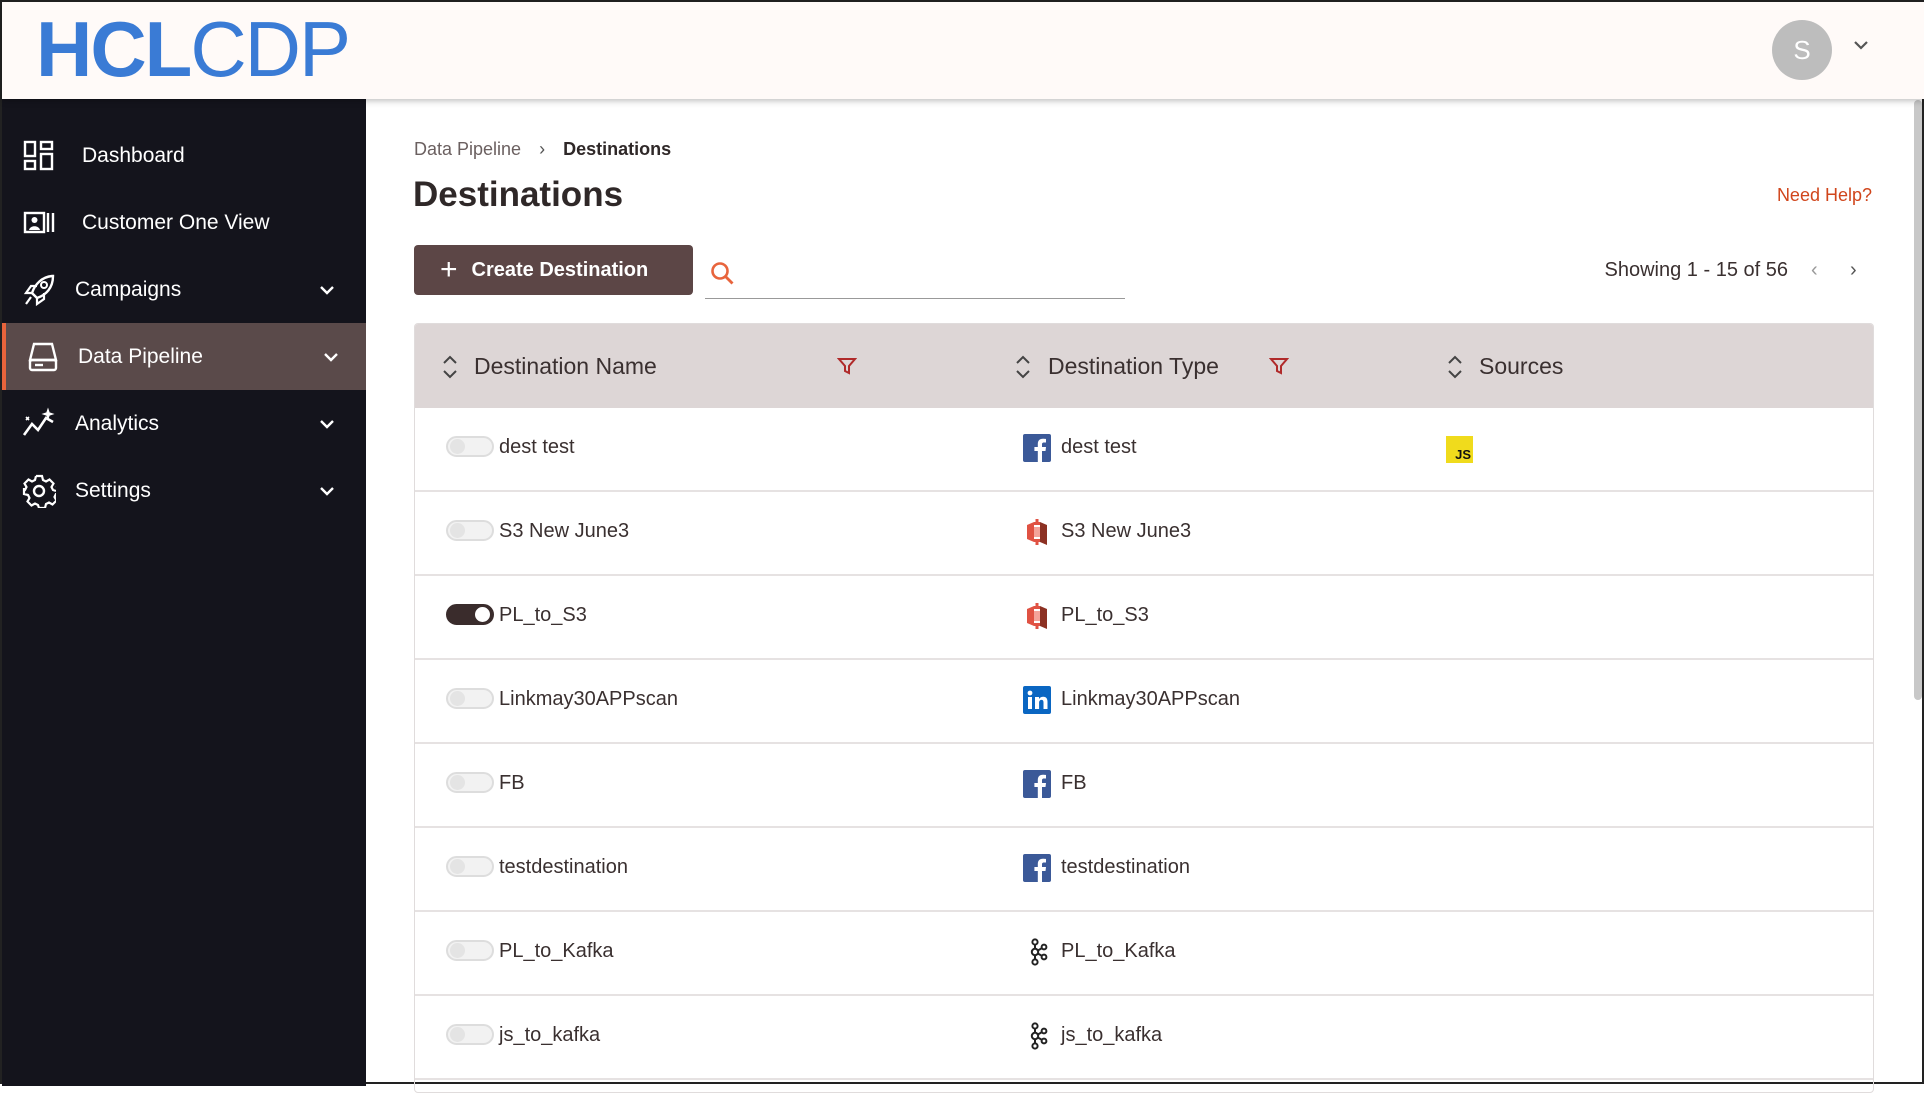 This screenshot has width=1924, height=1093. Describe the element at coordinates (114, 49) in the screenshot. I see `logo-bold: HCL` at that location.